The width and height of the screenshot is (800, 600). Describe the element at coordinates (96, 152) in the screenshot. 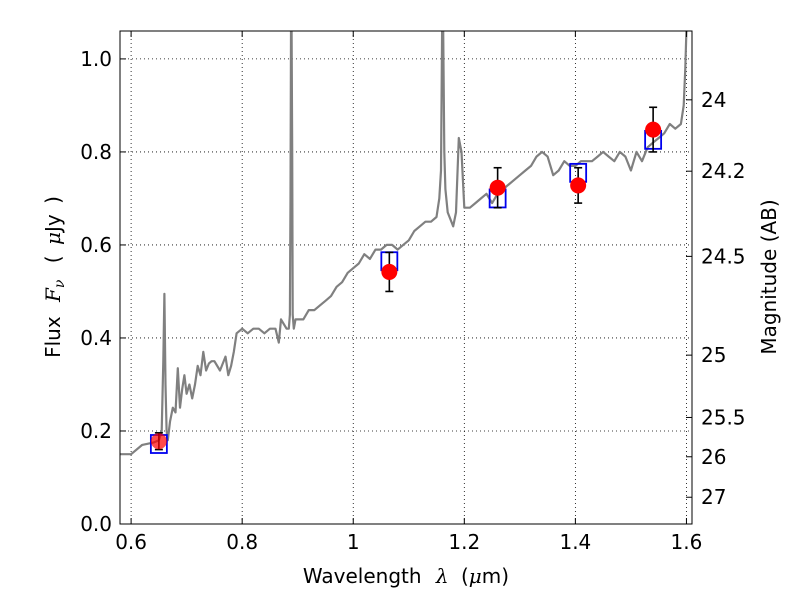

I see `y-tick-label: 0.8` at that location.